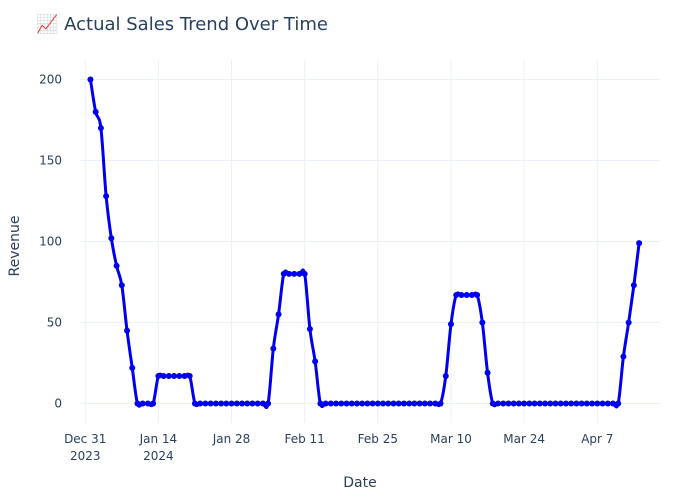  What do you see at coordinates (524, 439) in the screenshot?
I see `x-tick-label: Mar 24` at bounding box center [524, 439].